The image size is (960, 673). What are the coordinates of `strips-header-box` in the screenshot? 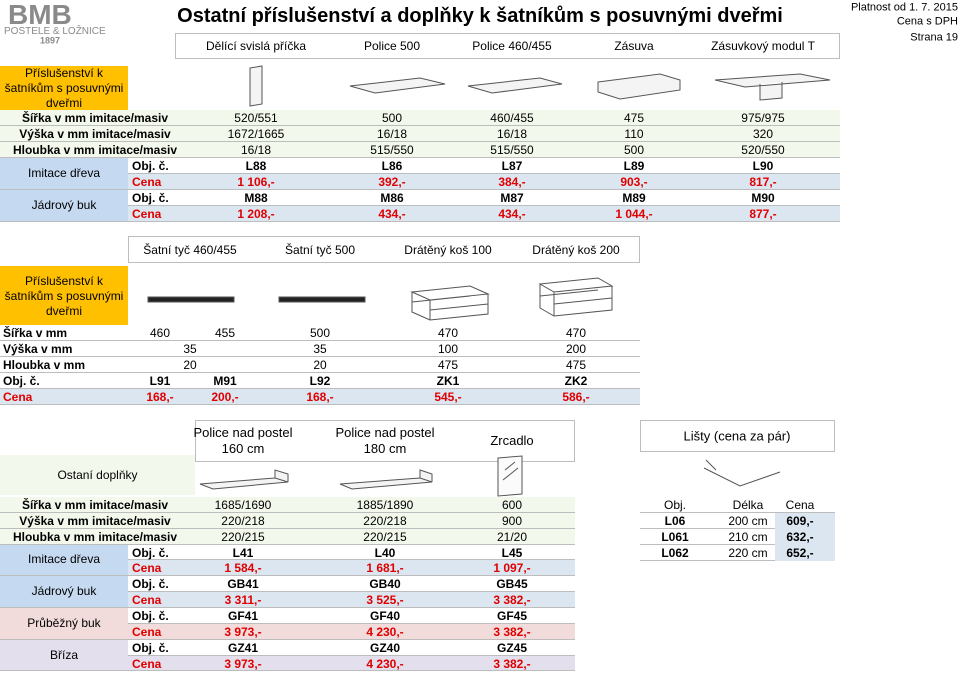 It's located at (737, 436).